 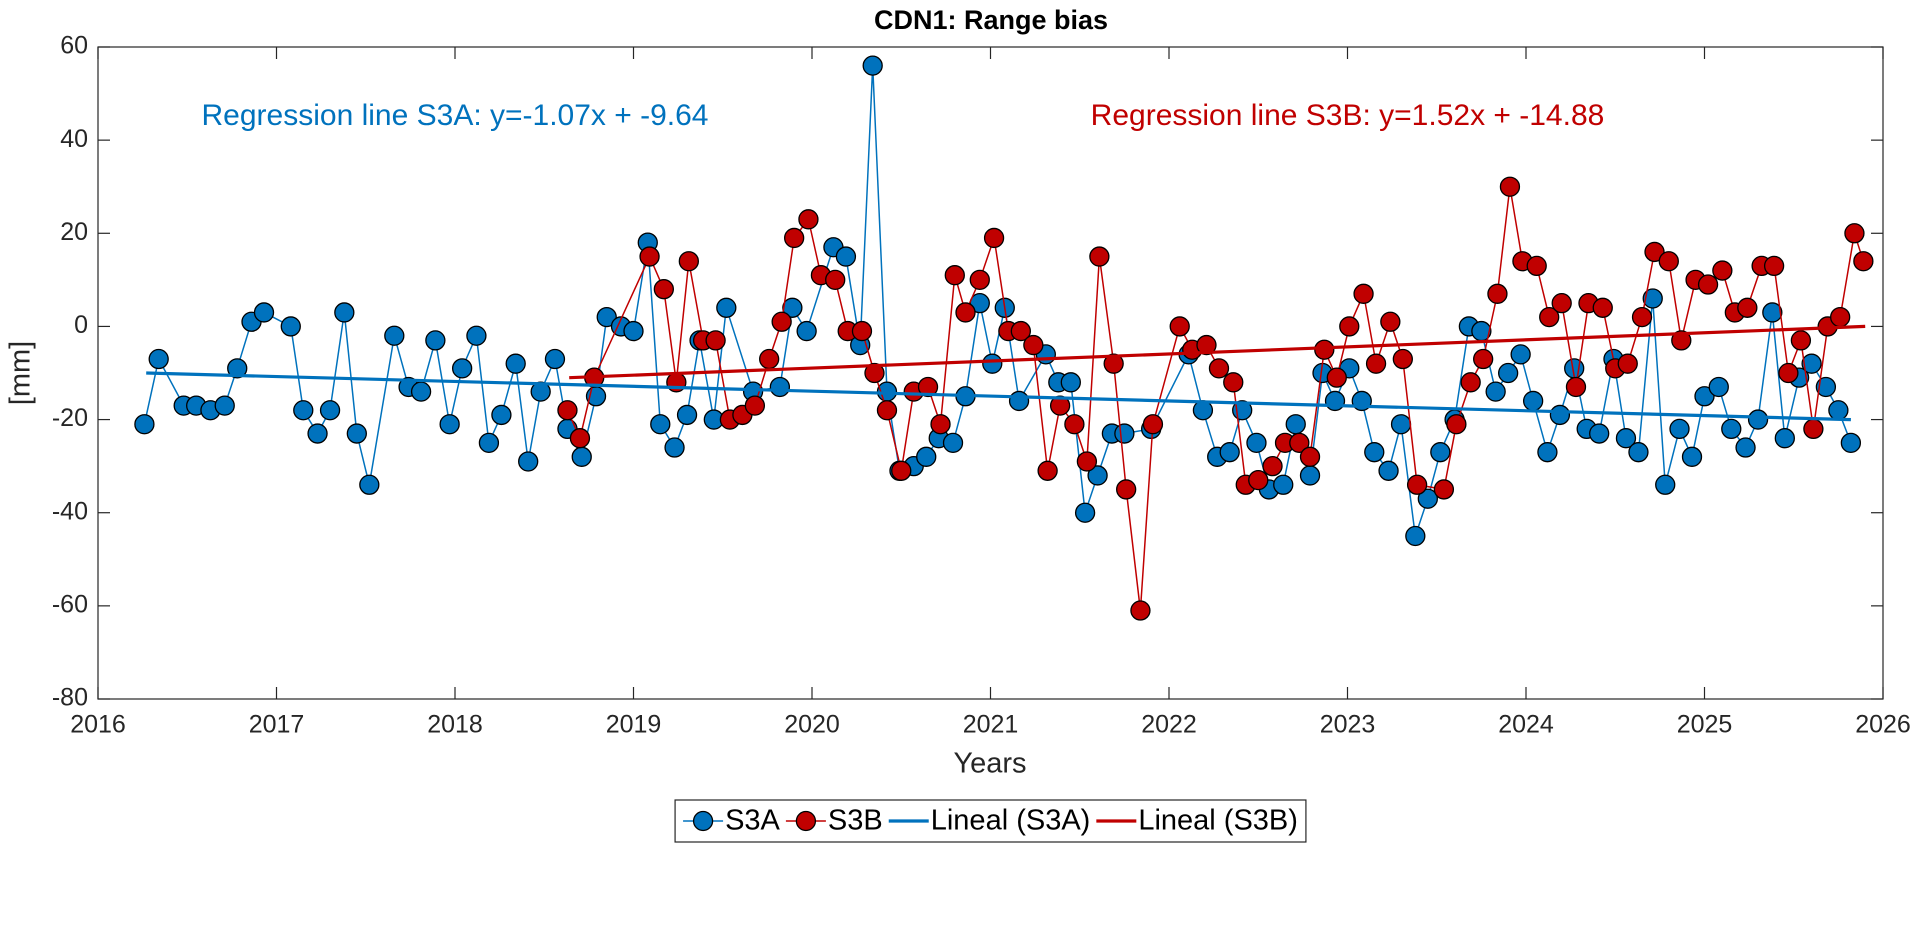 I want to click on x-tick-label: 2017, so click(x=277, y=725).